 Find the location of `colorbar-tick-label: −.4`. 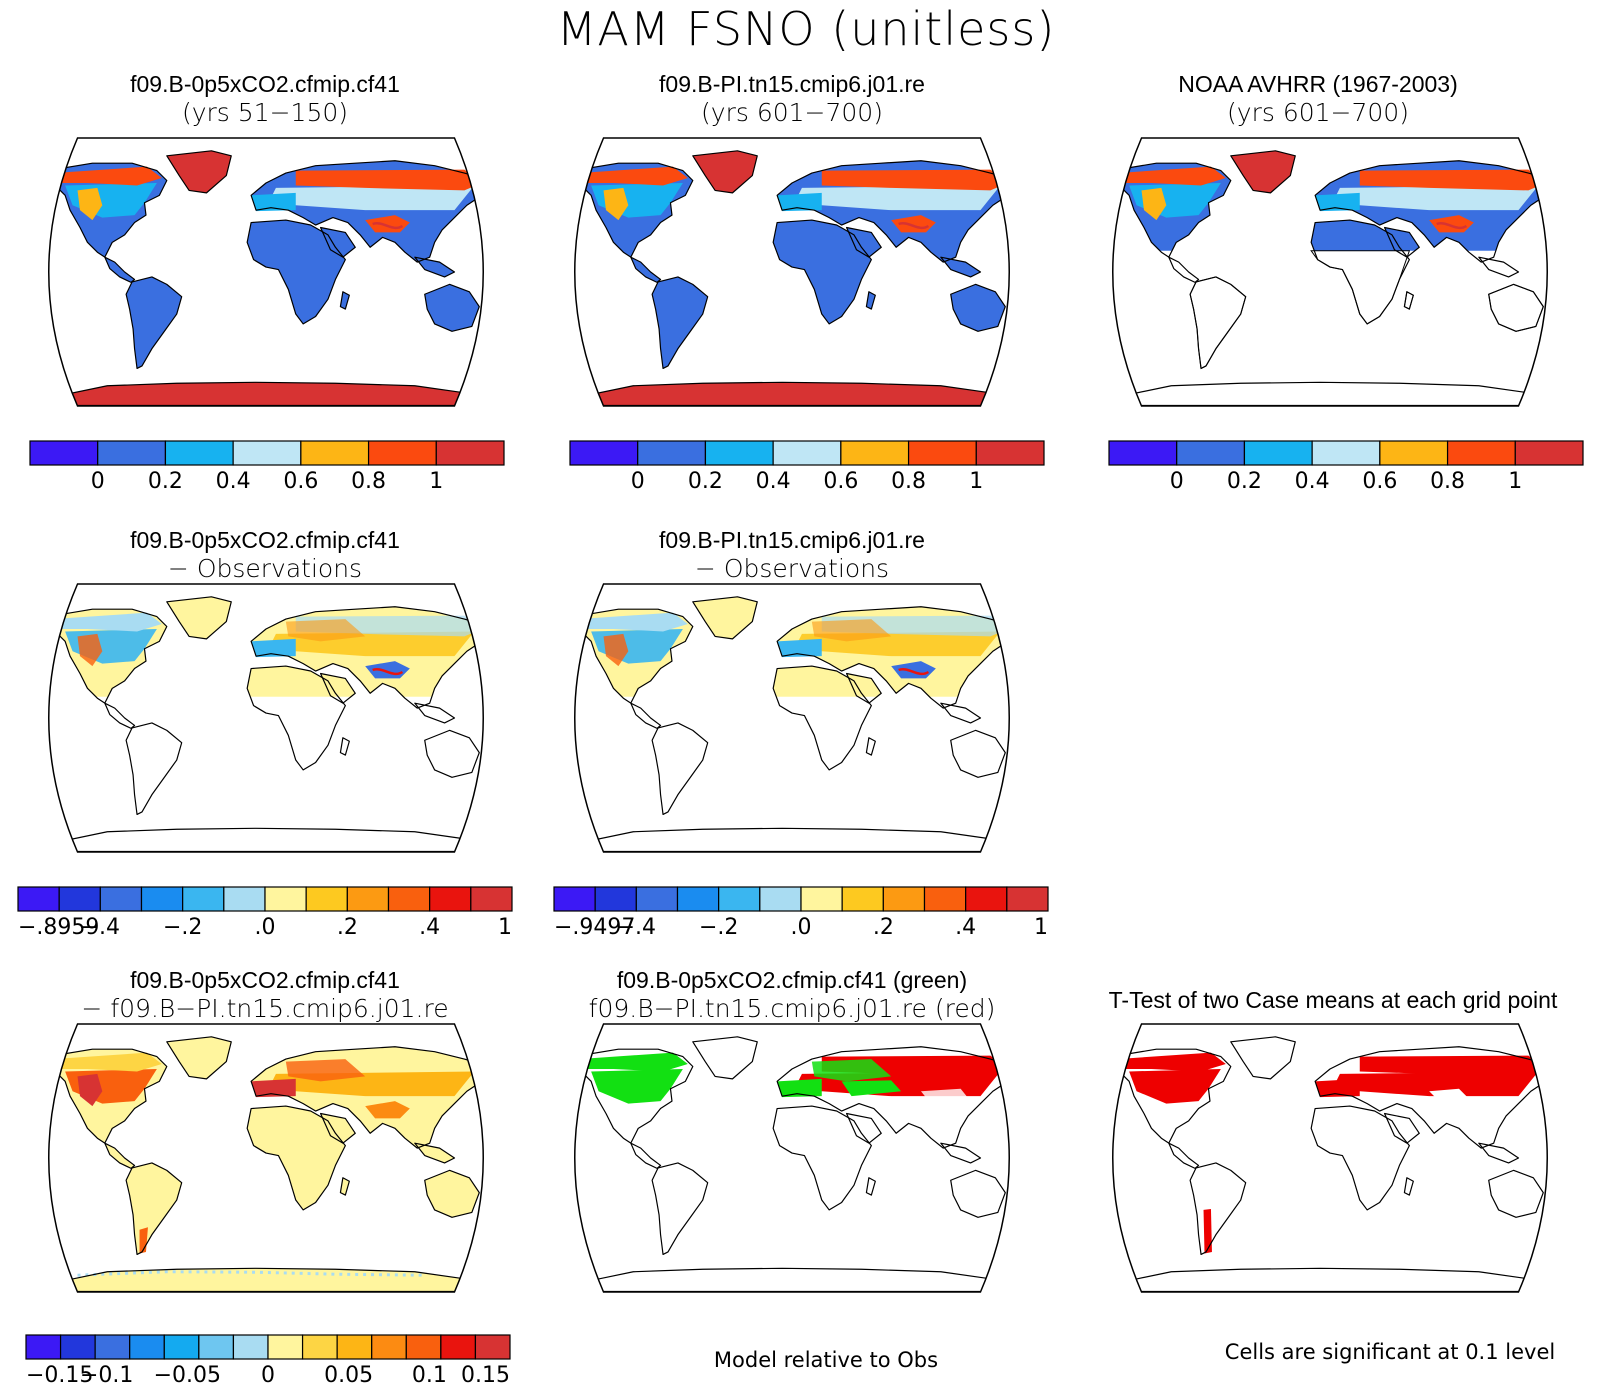

colorbar-tick-label: −.4 is located at coordinates (636, 927).